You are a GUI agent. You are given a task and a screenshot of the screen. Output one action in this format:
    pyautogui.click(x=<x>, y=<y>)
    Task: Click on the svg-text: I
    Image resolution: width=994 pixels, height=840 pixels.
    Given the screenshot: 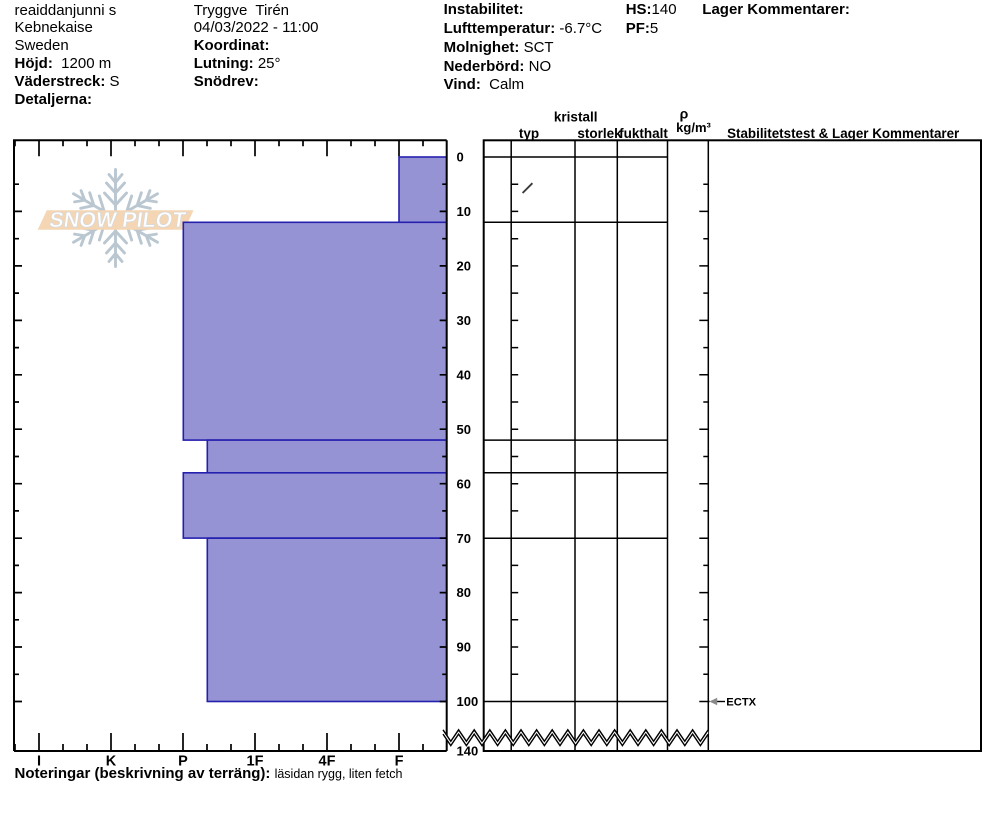 What is the action you would take?
    pyautogui.click(x=39, y=762)
    